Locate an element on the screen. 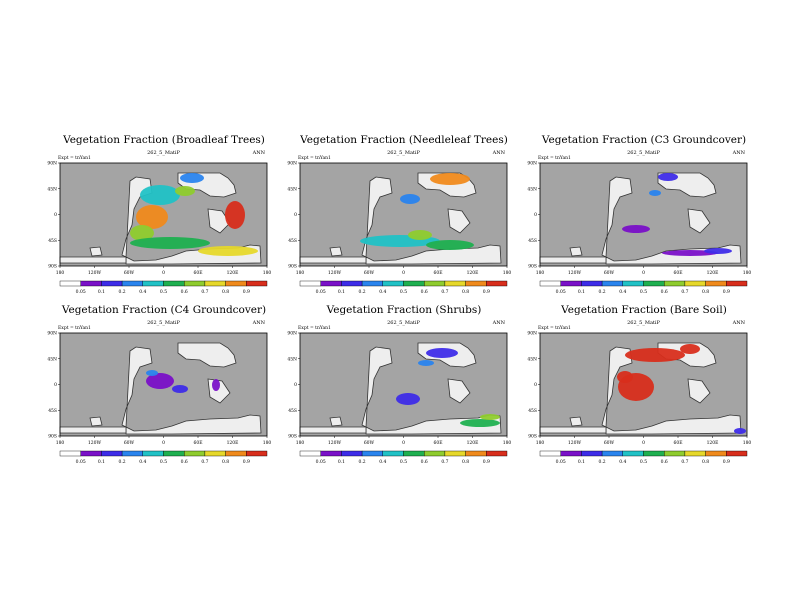 The image size is (800, 604). colorbar-tick-label: 0.5 is located at coordinates (403, 292).